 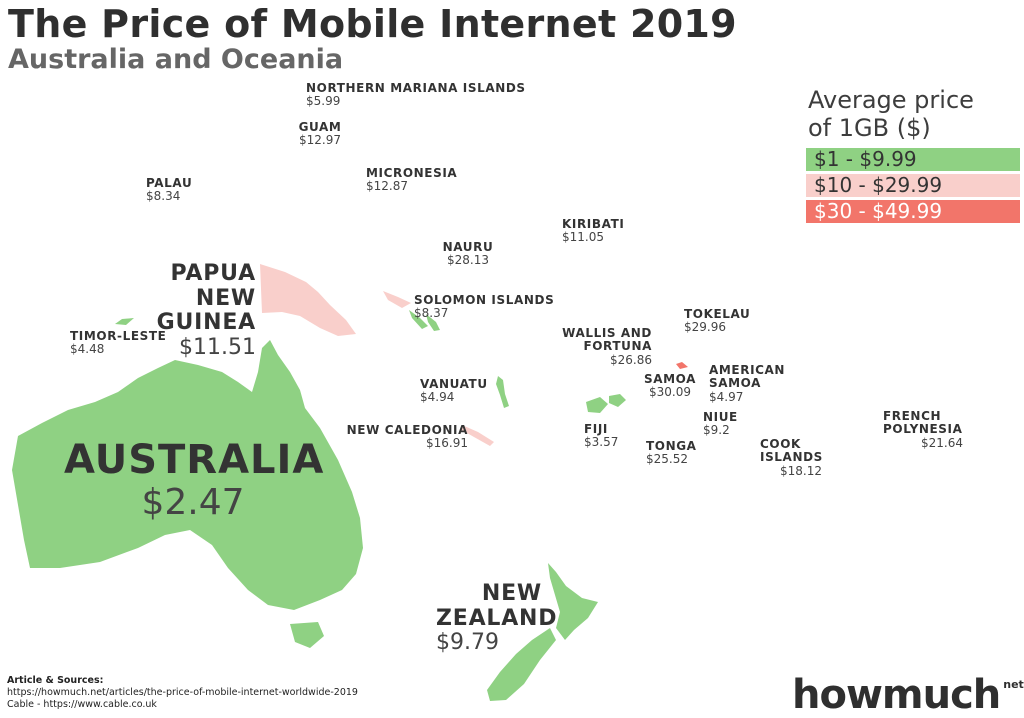 I want to click on country-label-french-polynesia: FRENCH POLYNESIA $21.64, so click(x=923, y=429).